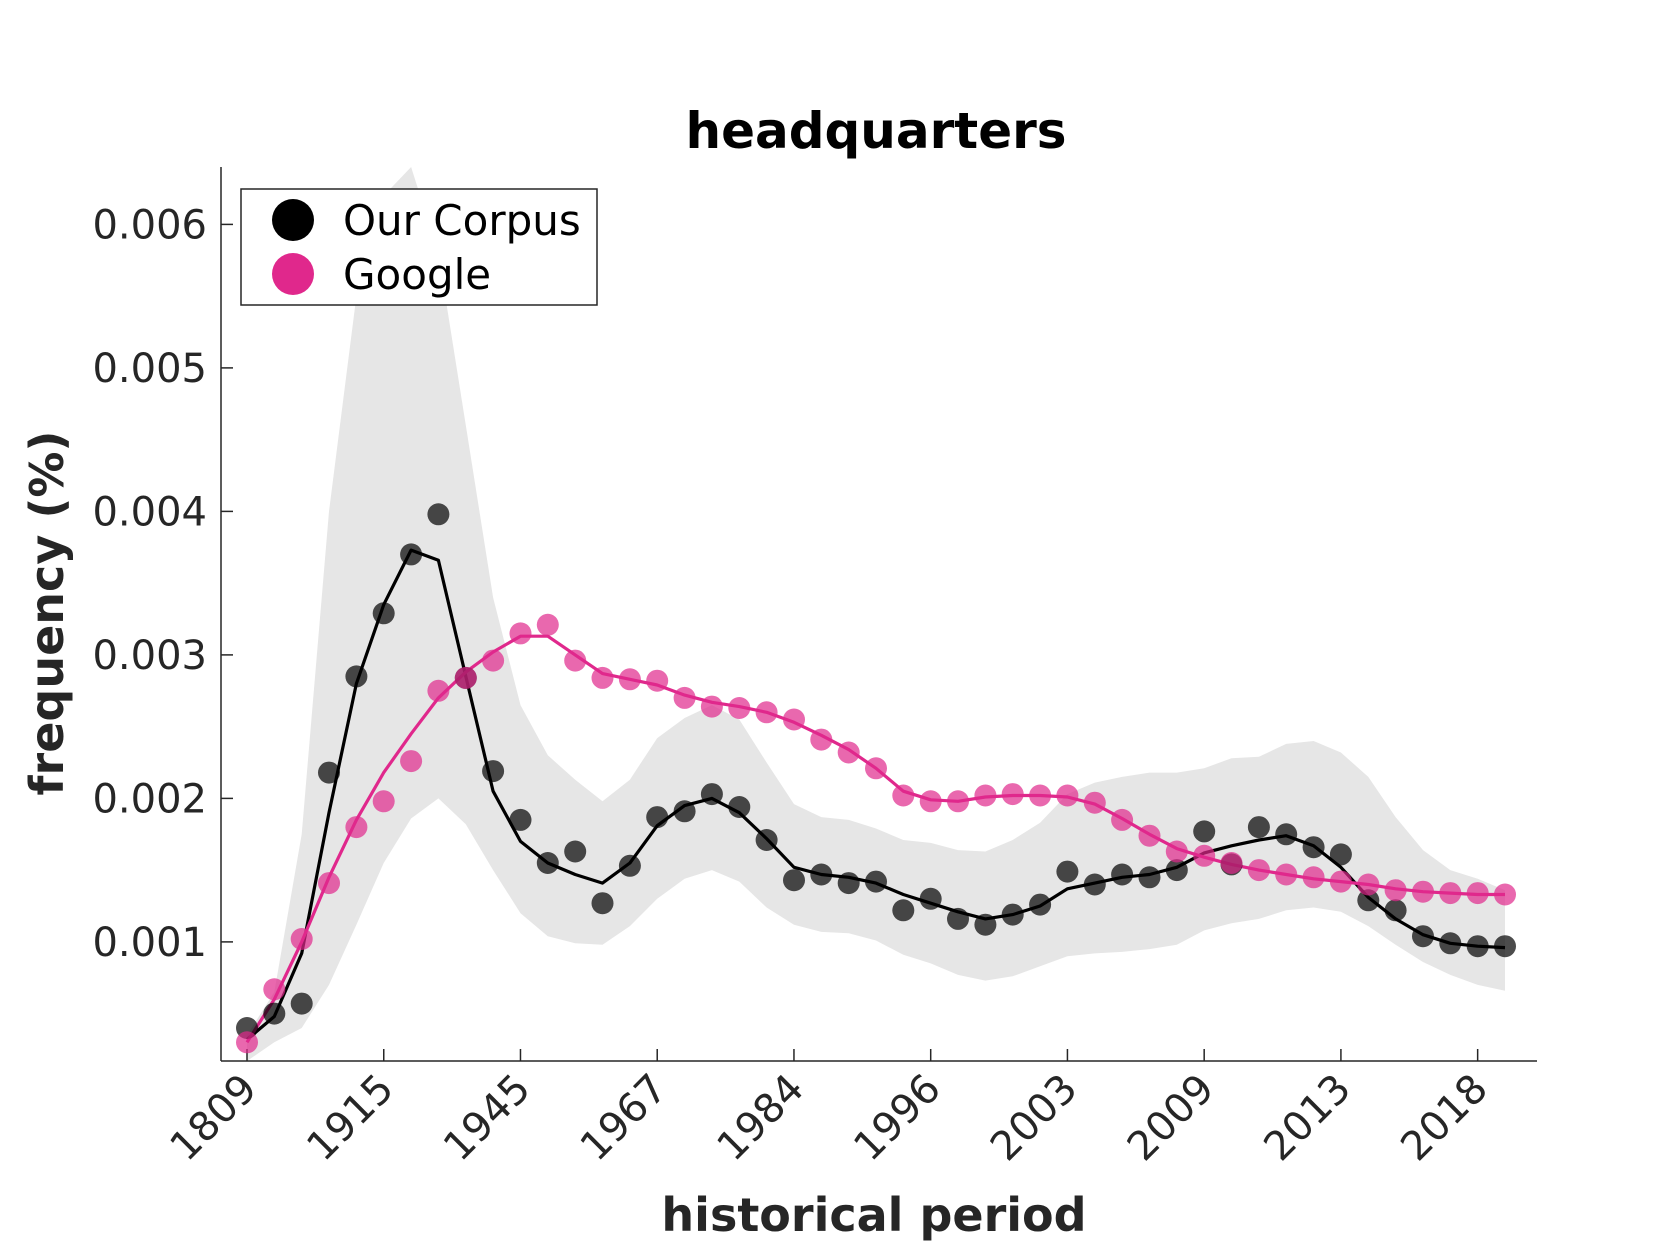 This screenshot has width=1680, height=1260. What do you see at coordinates (417, 274) in the screenshot?
I see `legend-label-google: Google` at bounding box center [417, 274].